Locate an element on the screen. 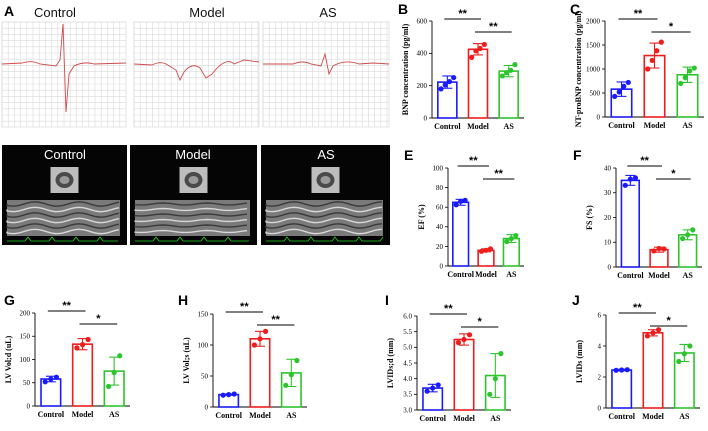 Image resolution: width=708 pixels, height=431 pixels. y-tick-label: 1500 is located at coordinates (593, 45).